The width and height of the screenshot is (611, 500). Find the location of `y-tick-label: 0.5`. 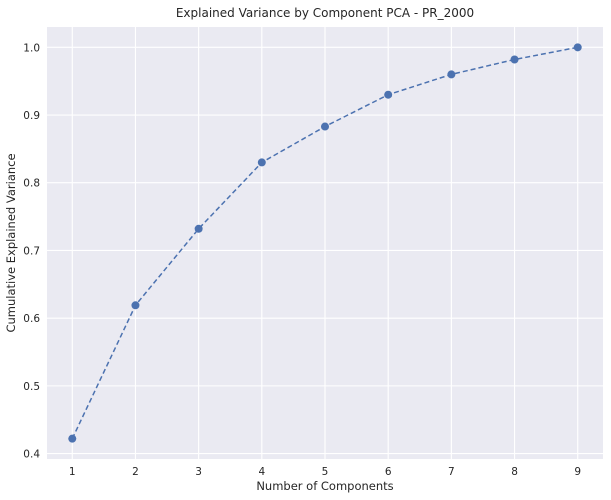

y-tick-label: 0.5 is located at coordinates (31, 387).